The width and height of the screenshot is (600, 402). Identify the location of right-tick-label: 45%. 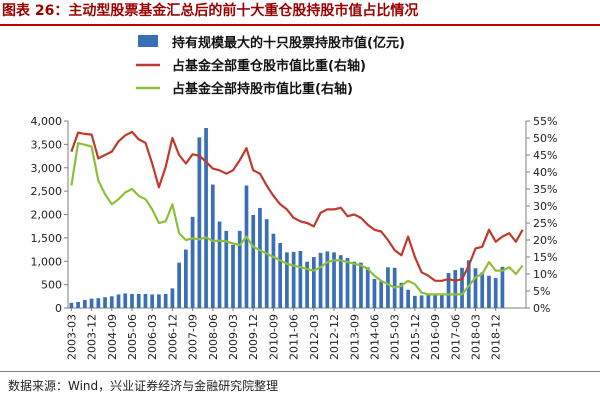
(545, 155).